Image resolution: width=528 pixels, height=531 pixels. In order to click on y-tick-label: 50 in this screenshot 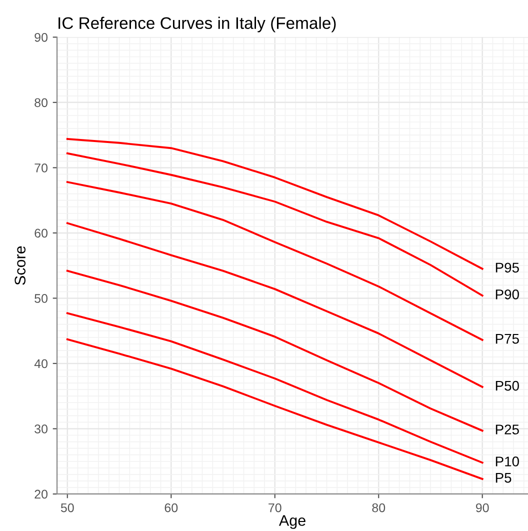, I will do `click(41, 298)`.